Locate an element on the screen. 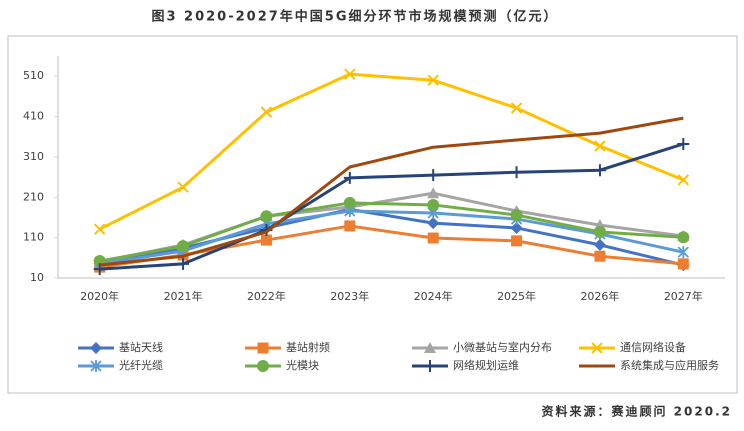 The image size is (744, 431). x-tick-label: 2025年 is located at coordinates (516, 296).